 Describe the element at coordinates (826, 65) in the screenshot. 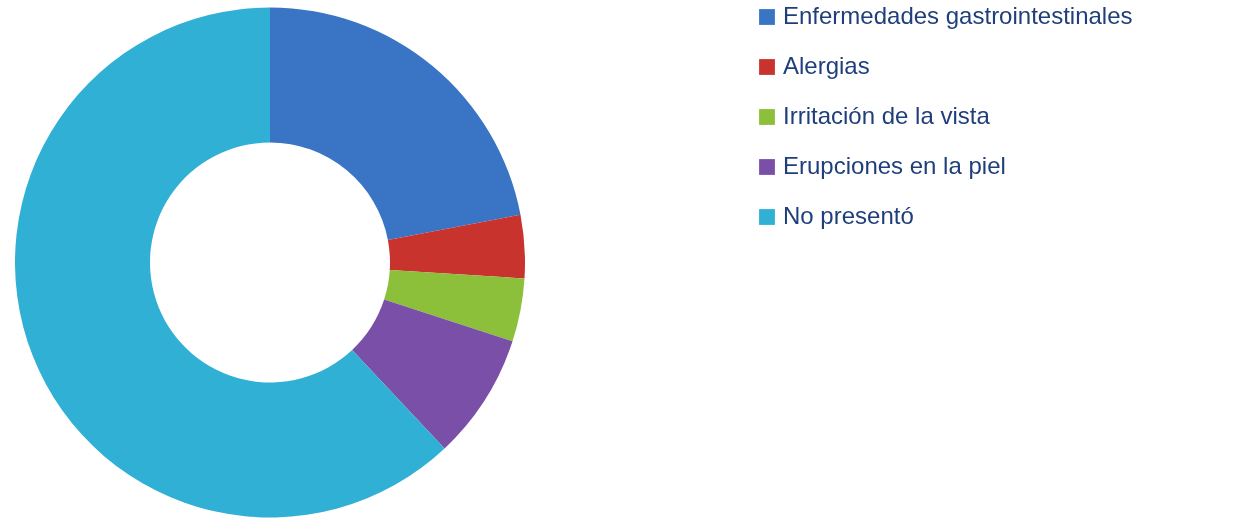

I see `legend-label: Alergias` at that location.